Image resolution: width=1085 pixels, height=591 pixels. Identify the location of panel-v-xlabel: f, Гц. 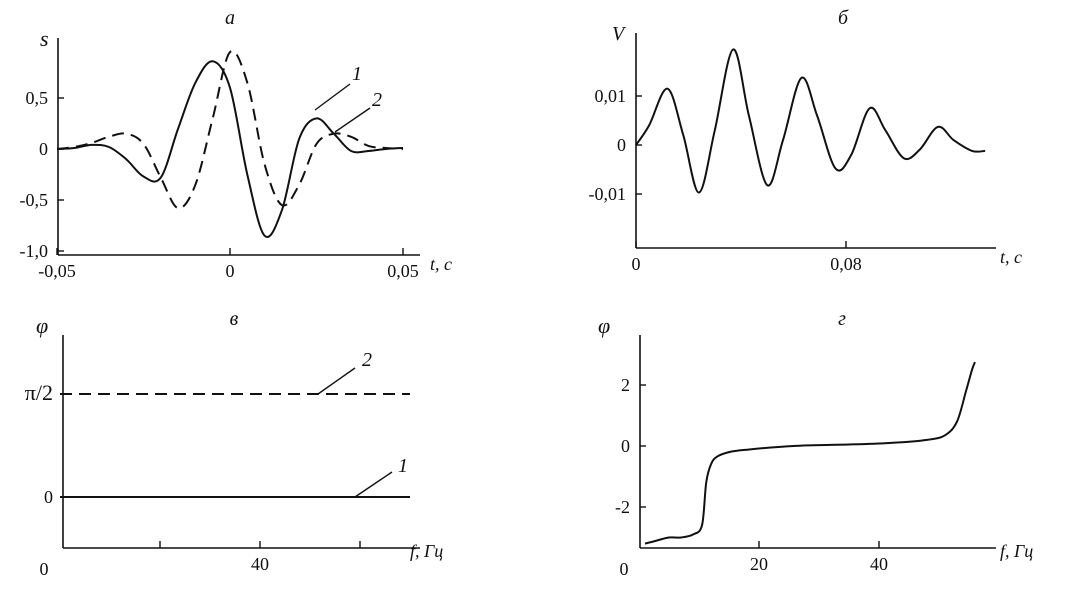
(426, 551).